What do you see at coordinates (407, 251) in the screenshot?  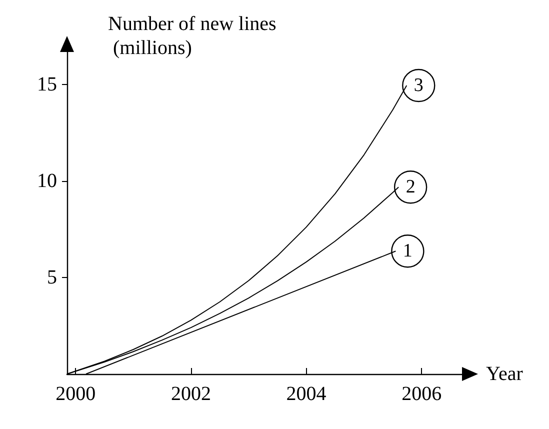 I see `series-label: 1` at bounding box center [407, 251].